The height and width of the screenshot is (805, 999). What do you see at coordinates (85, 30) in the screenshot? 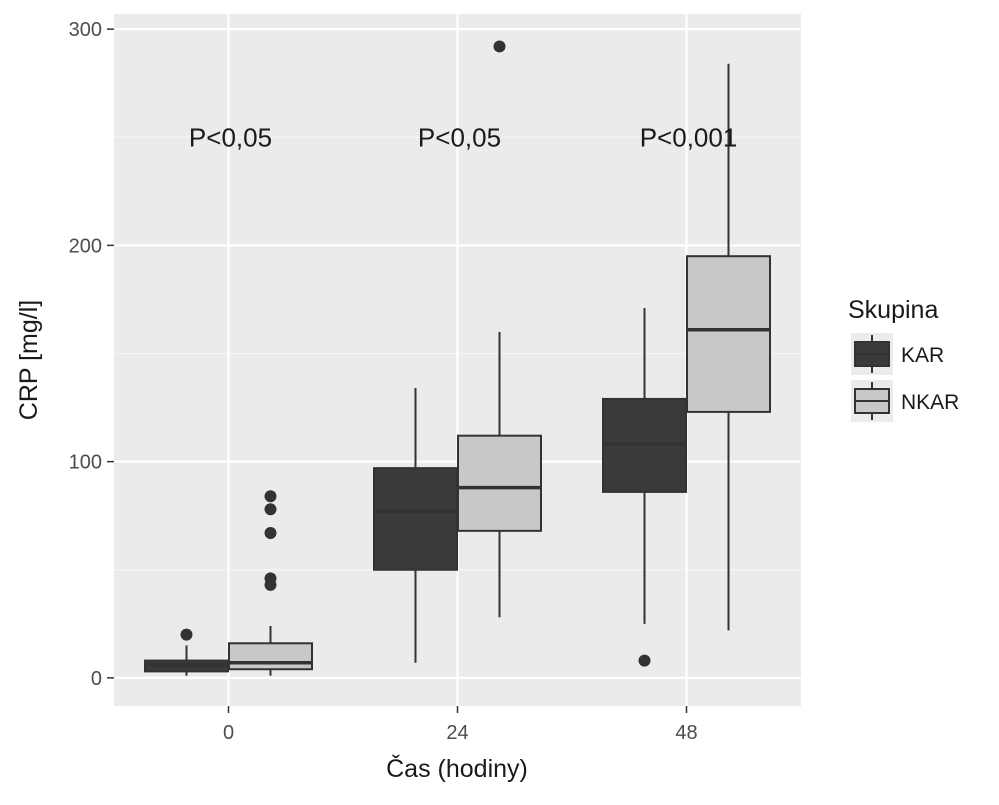
I see `y-tick-label: 300` at bounding box center [85, 30].